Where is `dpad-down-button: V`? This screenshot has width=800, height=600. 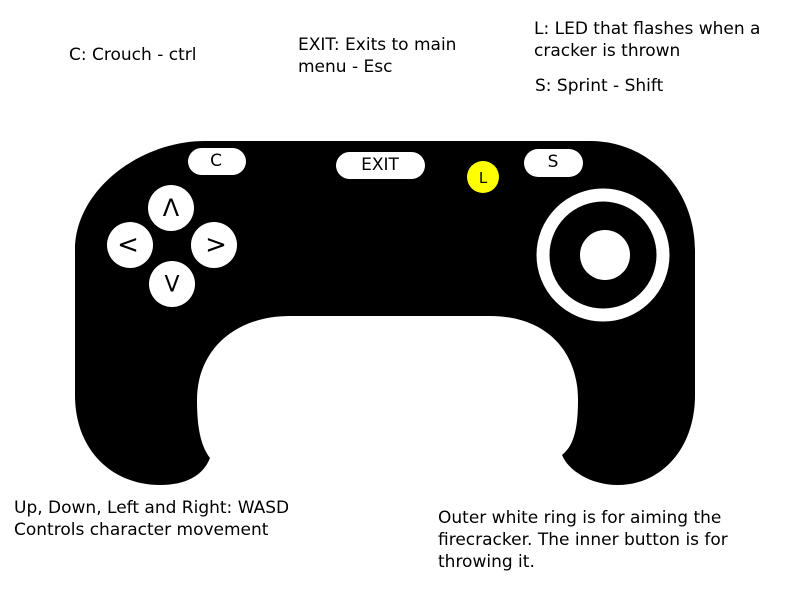
dpad-down-button: V is located at coordinates (172, 284).